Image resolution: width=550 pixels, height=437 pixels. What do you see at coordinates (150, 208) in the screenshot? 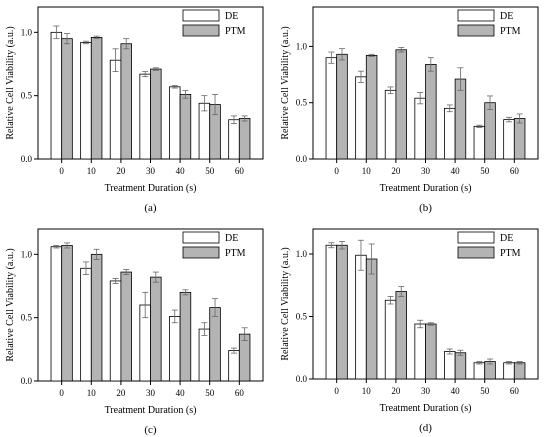
I see `panel-label: (a)` at bounding box center [150, 208].